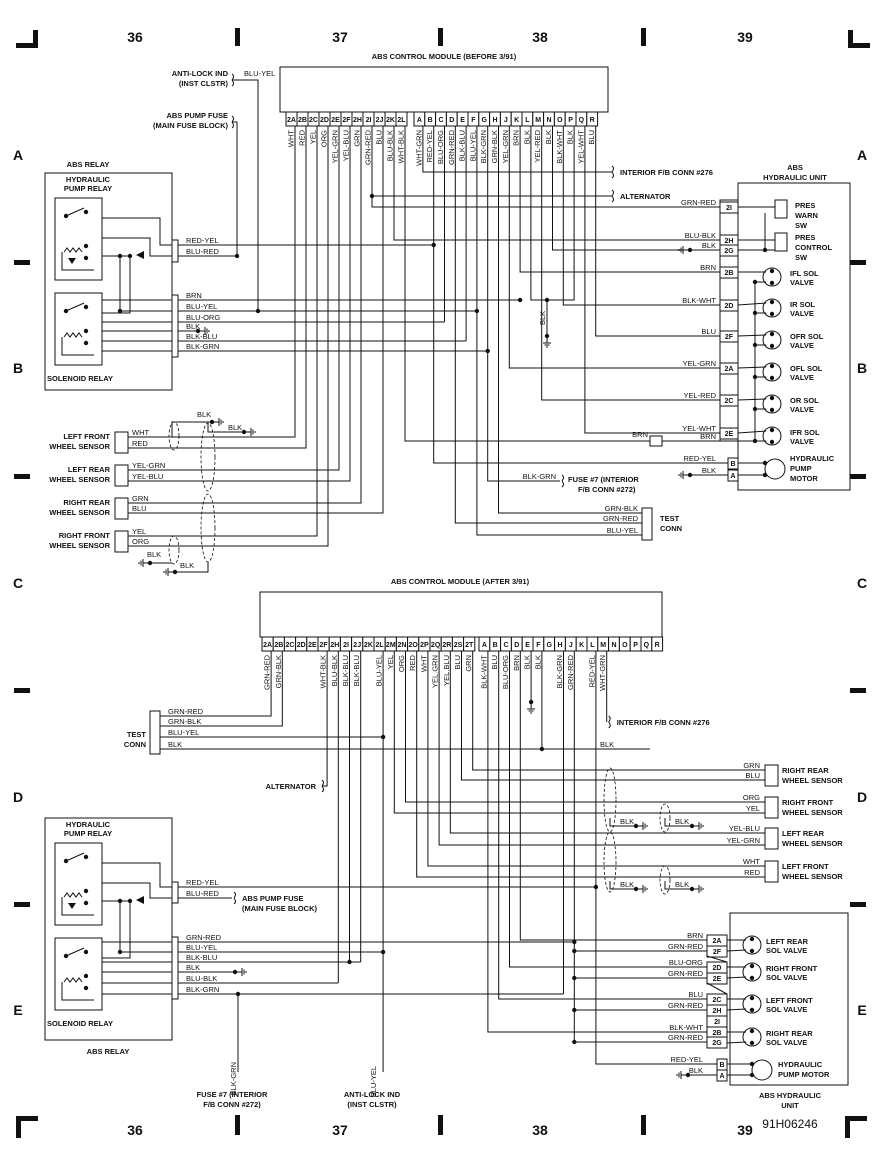 This screenshot has width=882, height=1164. What do you see at coordinates (419, 120) in the screenshot?
I see `pin-label: A` at bounding box center [419, 120].